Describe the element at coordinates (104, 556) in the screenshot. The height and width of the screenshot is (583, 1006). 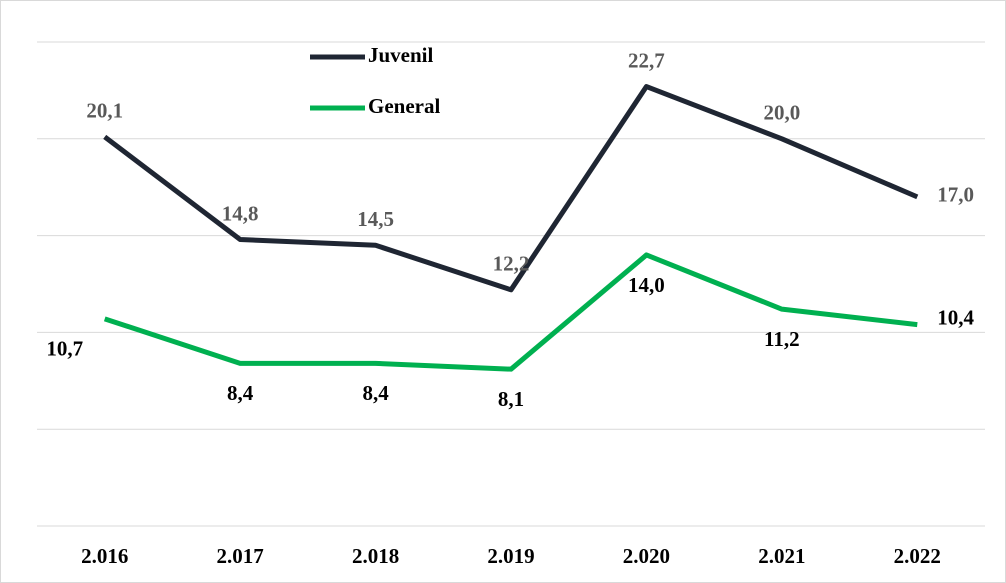
I see `x-tick-label: 2.016` at that location.